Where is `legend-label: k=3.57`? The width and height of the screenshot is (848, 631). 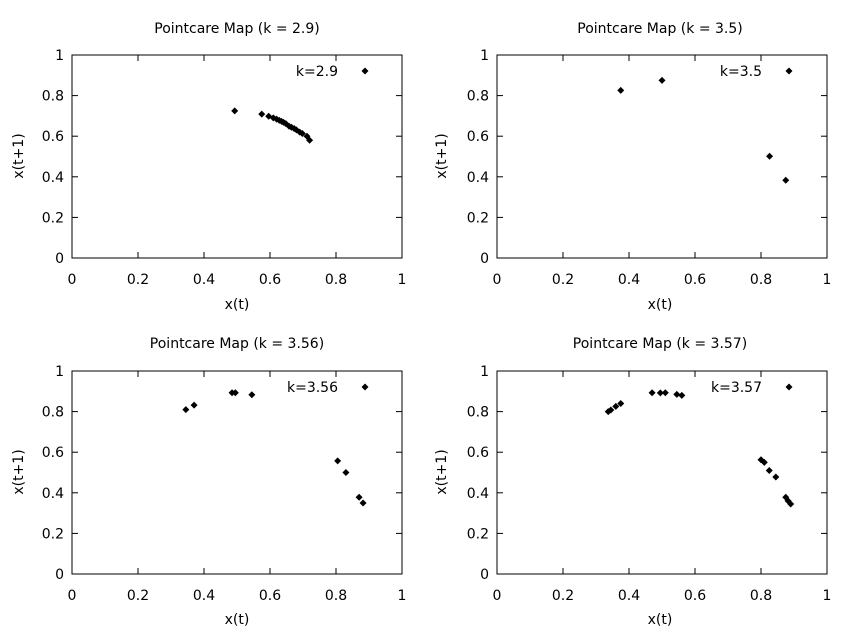 legend-label: k=3.57 is located at coordinates (736, 388).